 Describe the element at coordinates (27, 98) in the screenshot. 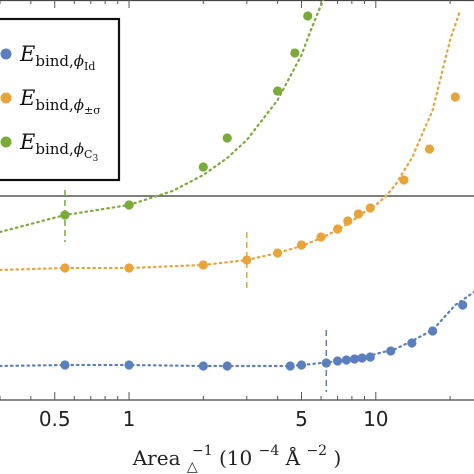

I see `legend-label-pm_sigma-main: E` at that location.